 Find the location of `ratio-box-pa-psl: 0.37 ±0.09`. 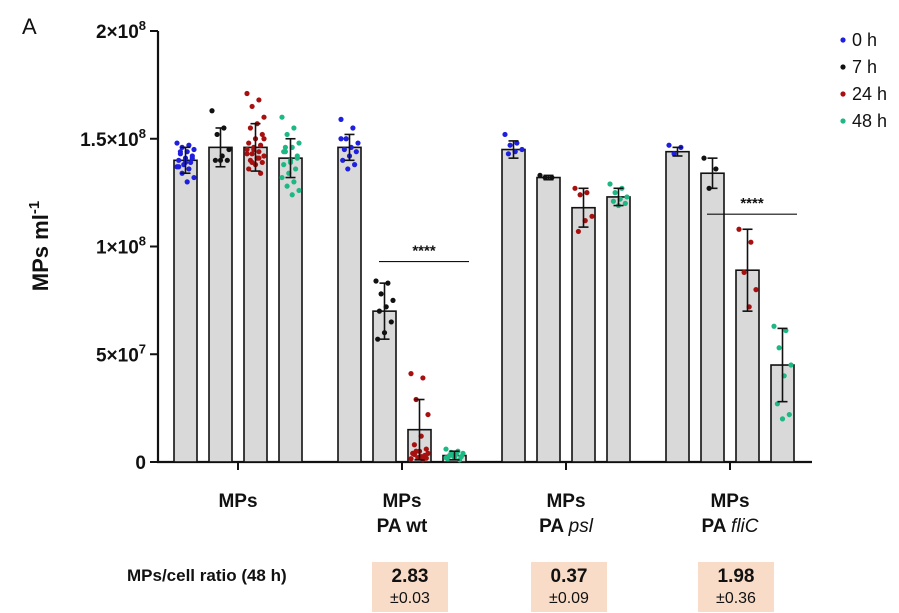

ratio-box-pa-psl: 0.37 ±0.09 is located at coordinates (569, 587).